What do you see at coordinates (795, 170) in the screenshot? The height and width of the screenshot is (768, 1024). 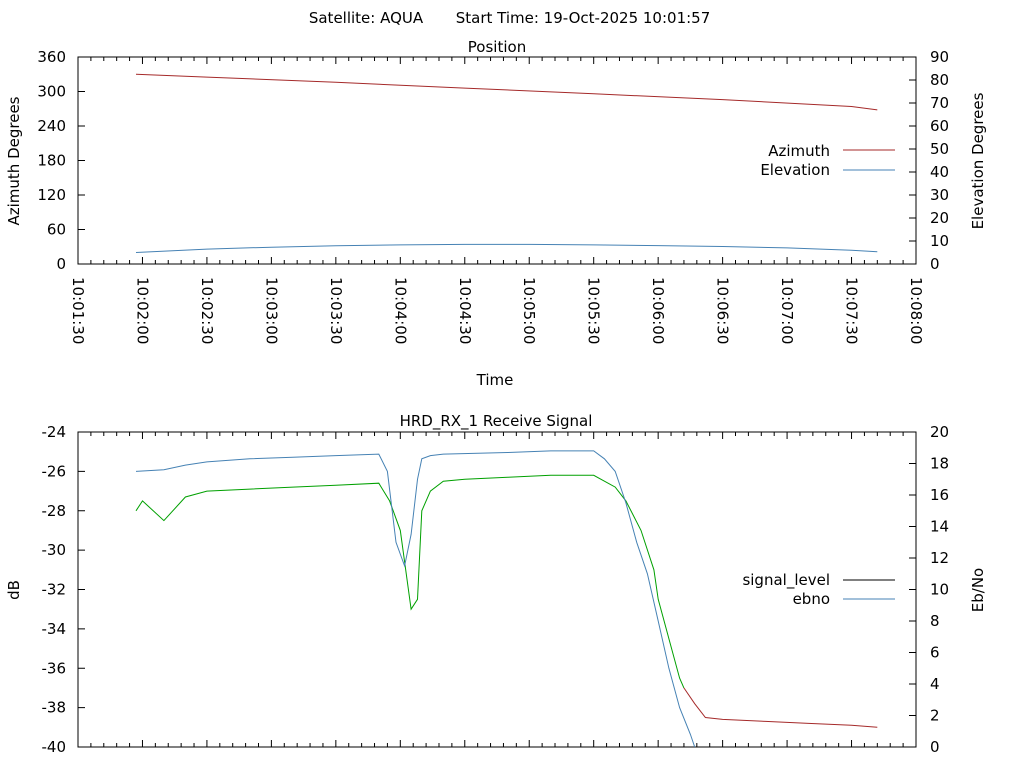 I see `legend-label-elevation: Elevation` at bounding box center [795, 170].